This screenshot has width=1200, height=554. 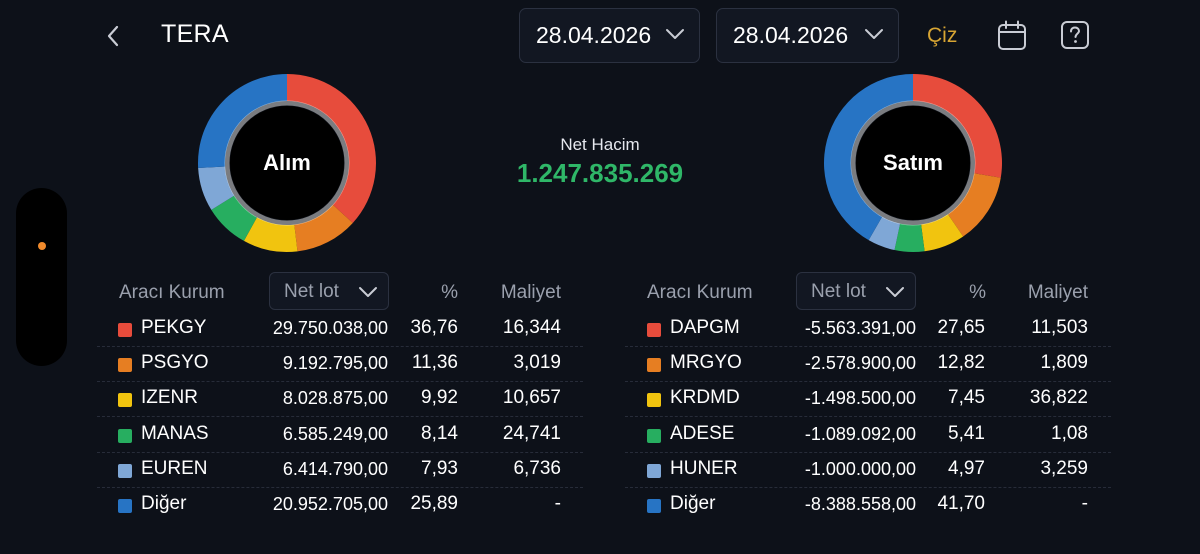 I want to click on sell-donut-chart, so click(x=913, y=163).